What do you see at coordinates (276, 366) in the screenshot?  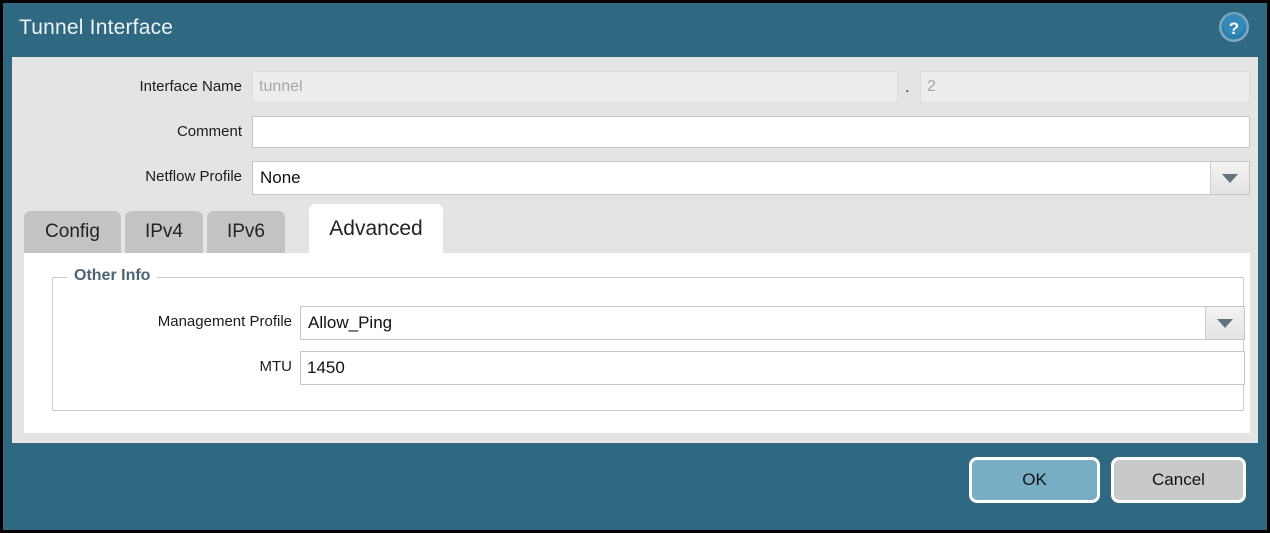 I see `mtu-label: MTU` at bounding box center [276, 366].